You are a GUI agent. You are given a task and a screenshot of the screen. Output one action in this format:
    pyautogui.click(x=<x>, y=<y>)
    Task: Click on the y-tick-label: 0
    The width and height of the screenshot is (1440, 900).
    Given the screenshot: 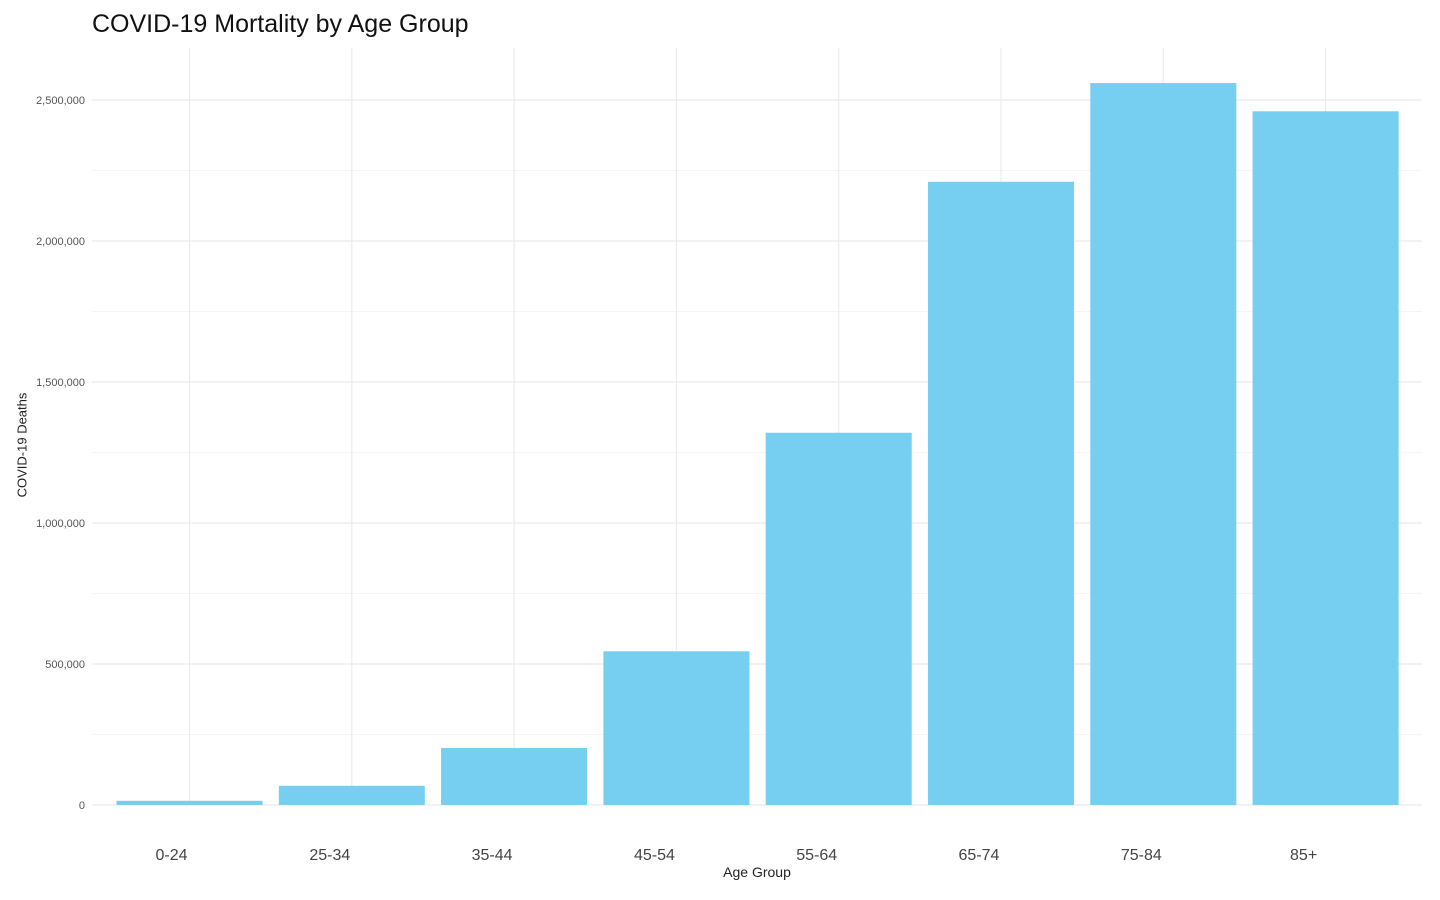 What is the action you would take?
    pyautogui.click(x=82, y=806)
    